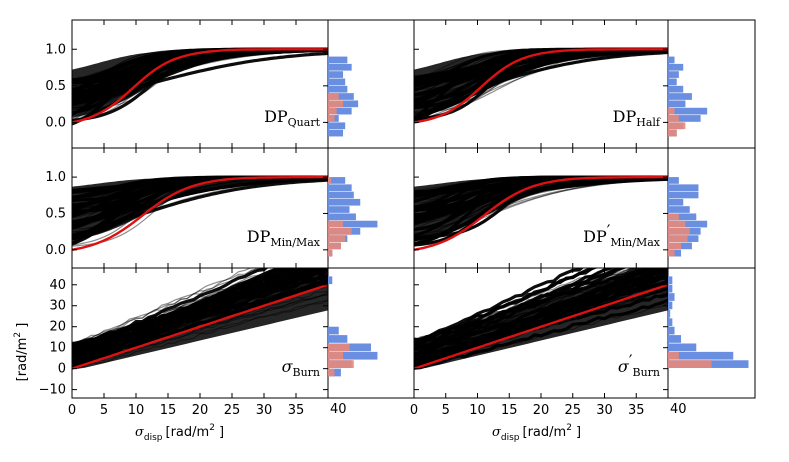  Describe the element at coordinates (510, 438) in the screenshot. I see `xlabel-sub: disp` at that location.